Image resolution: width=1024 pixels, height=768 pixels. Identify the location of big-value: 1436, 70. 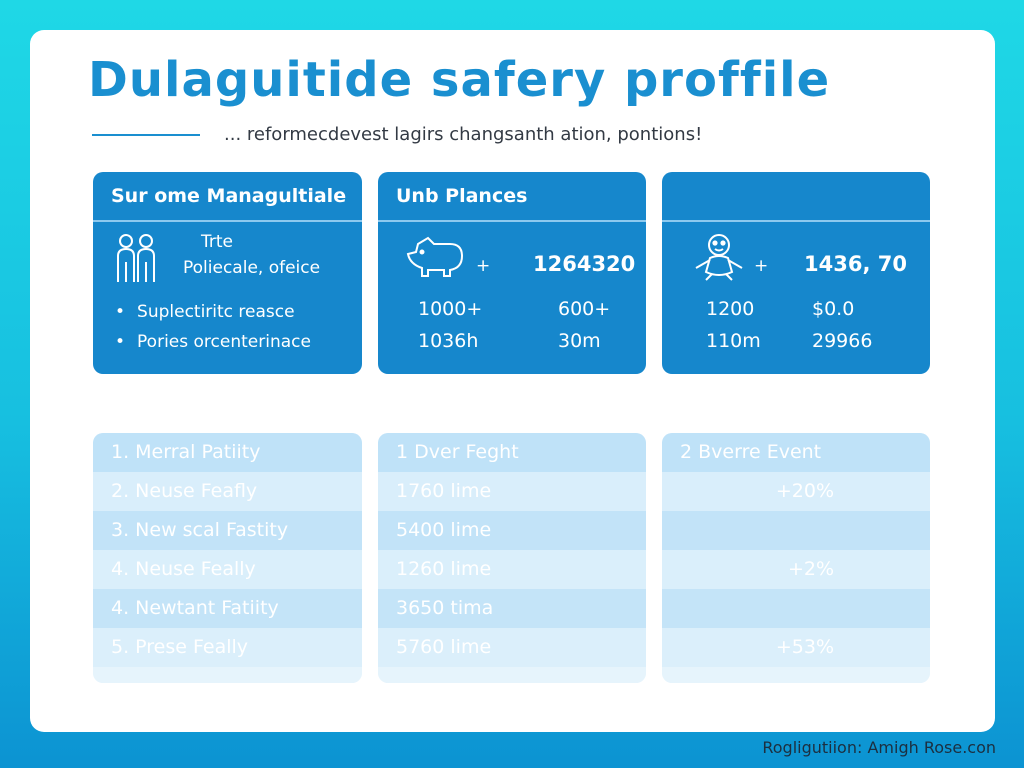
(855, 264).